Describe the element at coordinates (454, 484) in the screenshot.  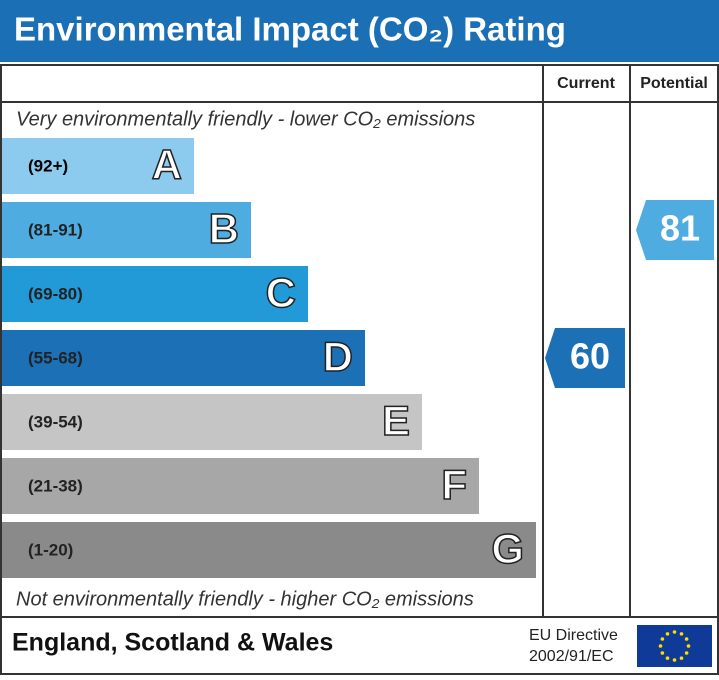
I see `band-letter: F` at that location.